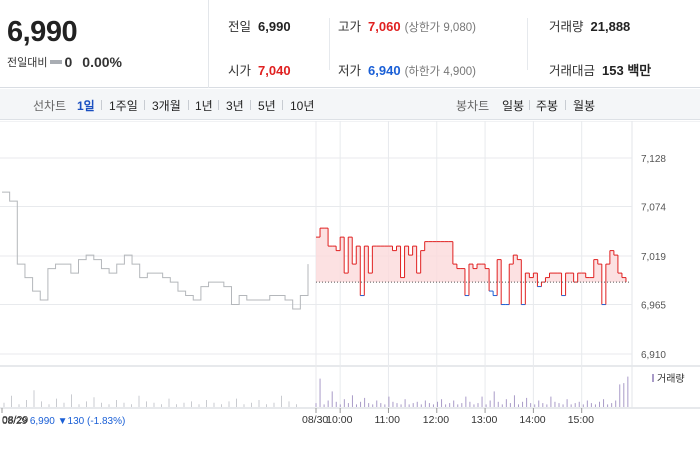 This screenshot has width=700, height=450. I want to click on flat-change-icon, so click(56, 62).